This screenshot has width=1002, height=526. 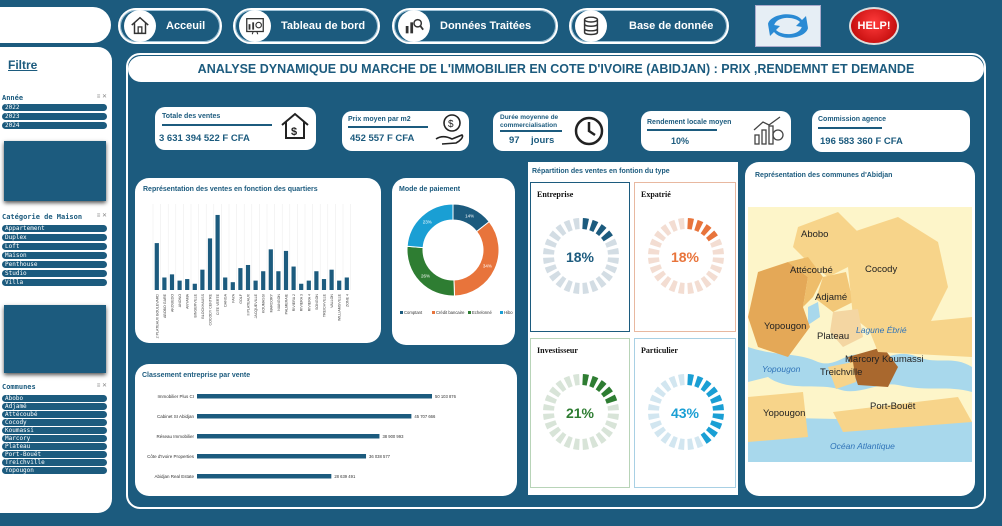 What do you see at coordinates (862, 446) in the screenshot?
I see `map-label-ocean: Océan Atlantique` at bounding box center [862, 446].